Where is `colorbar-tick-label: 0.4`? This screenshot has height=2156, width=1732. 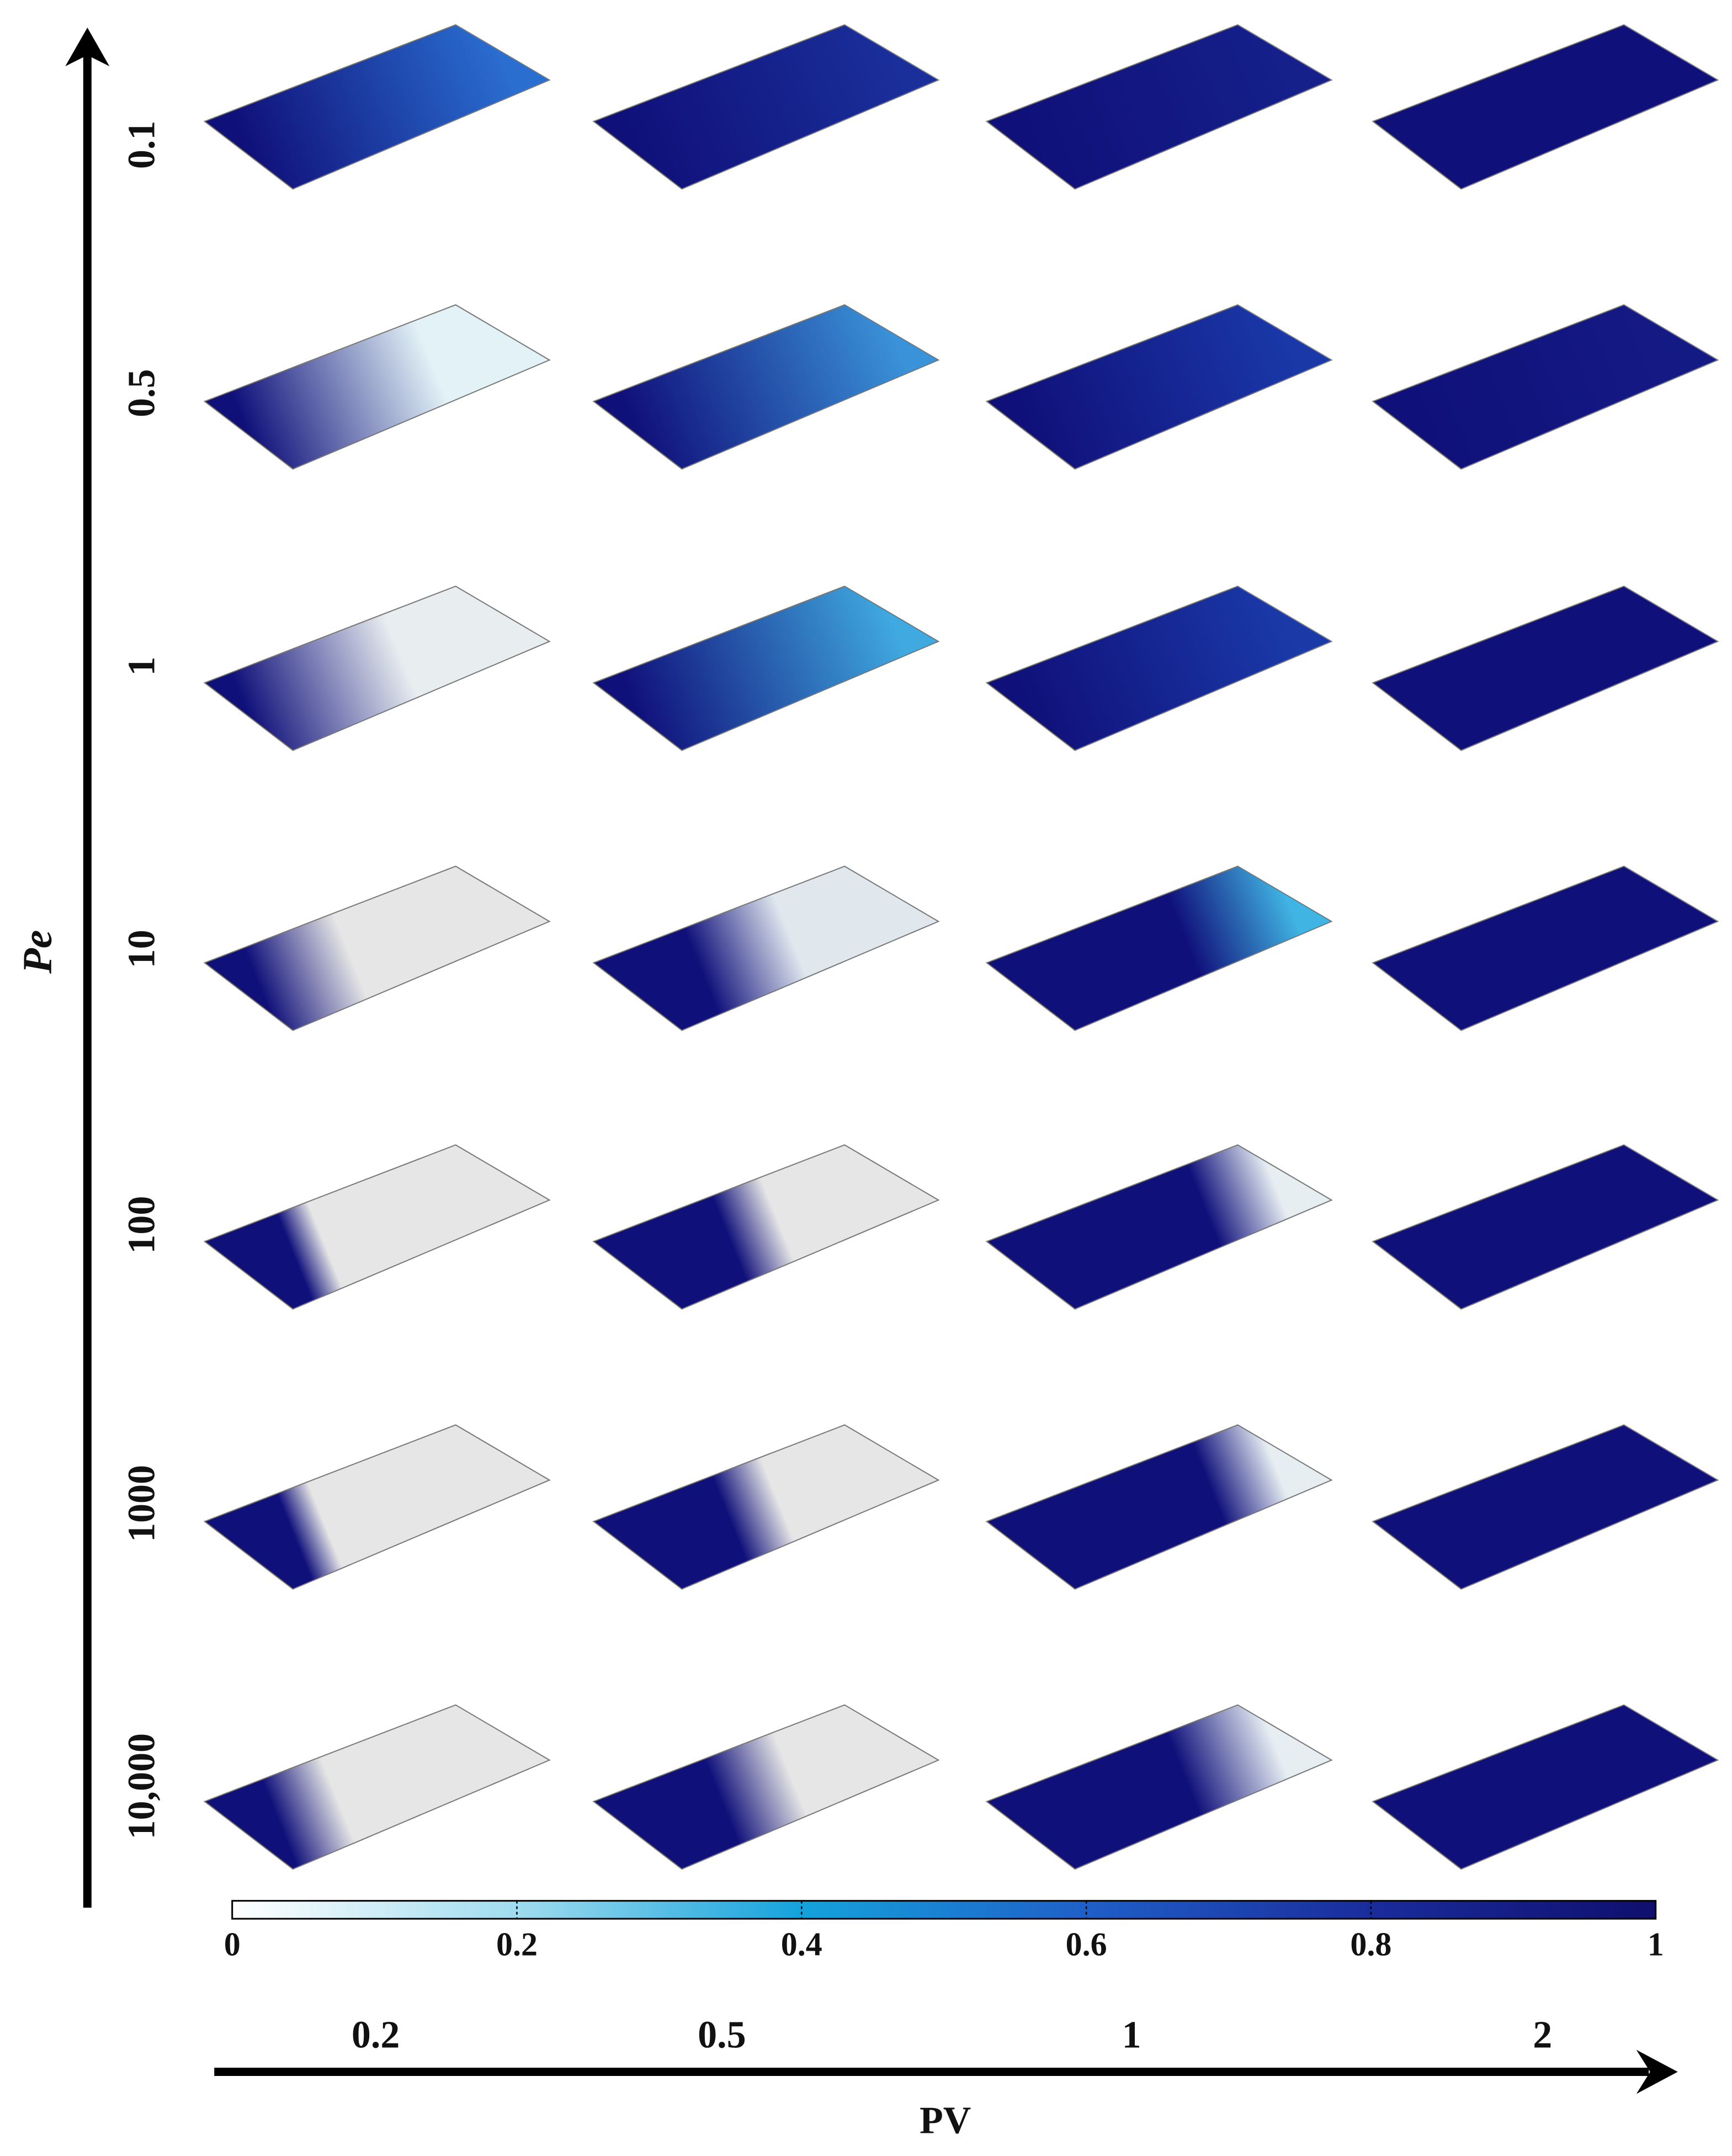 colorbar-tick-label: 0.4 is located at coordinates (801, 1944).